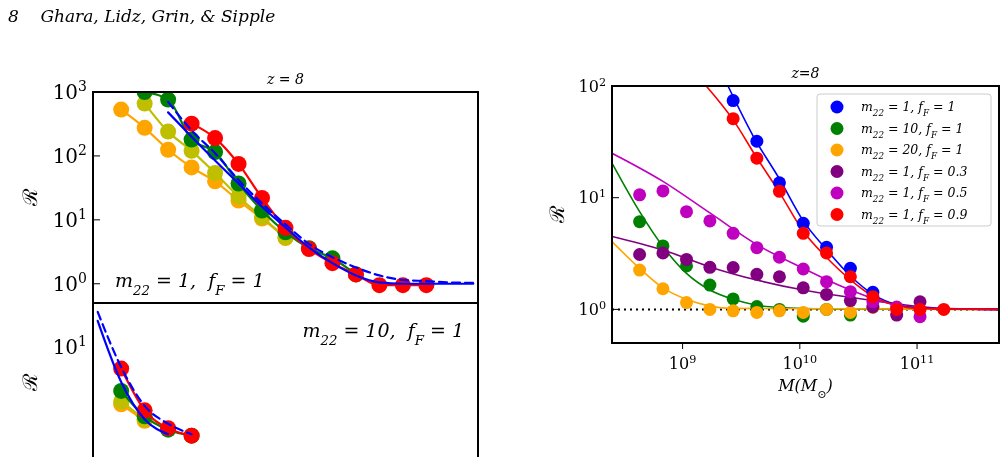 The height and width of the screenshot is (457, 1006). I want to click on legend-label: m$_{22}$ = 10, f$_{F}$ = 1, so click(912, 130).